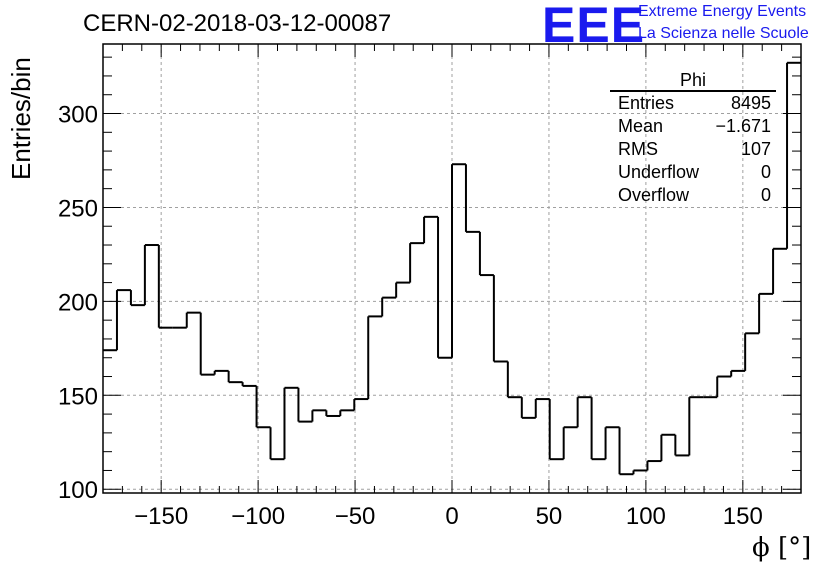 The image size is (836, 572). Describe the element at coordinates (743, 516) in the screenshot. I see `x-tick-label: 150` at that location.